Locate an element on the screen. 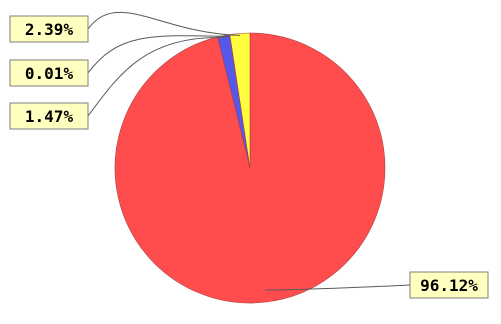  slice-label-text: 96.12% is located at coordinates (449, 285).